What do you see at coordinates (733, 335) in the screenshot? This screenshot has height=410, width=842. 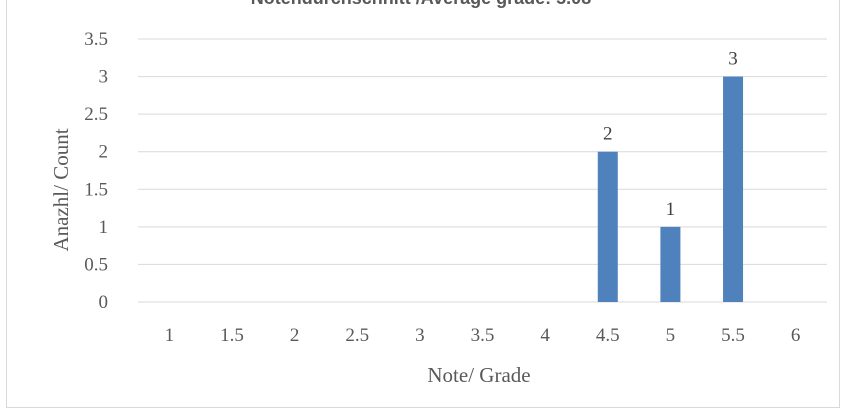 I see `x-tick-label: 5.5` at bounding box center [733, 335].